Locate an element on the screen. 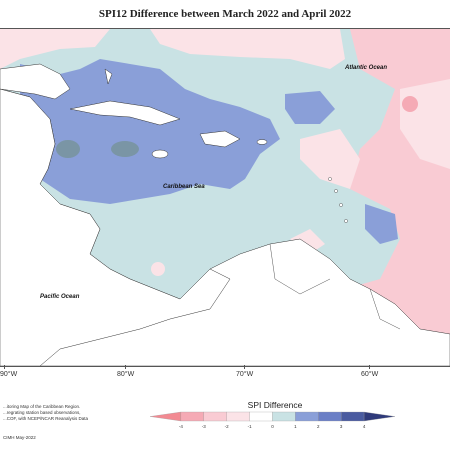 The height and width of the screenshot is (450, 450). lon-label-80: 80°W is located at coordinates (126, 374).